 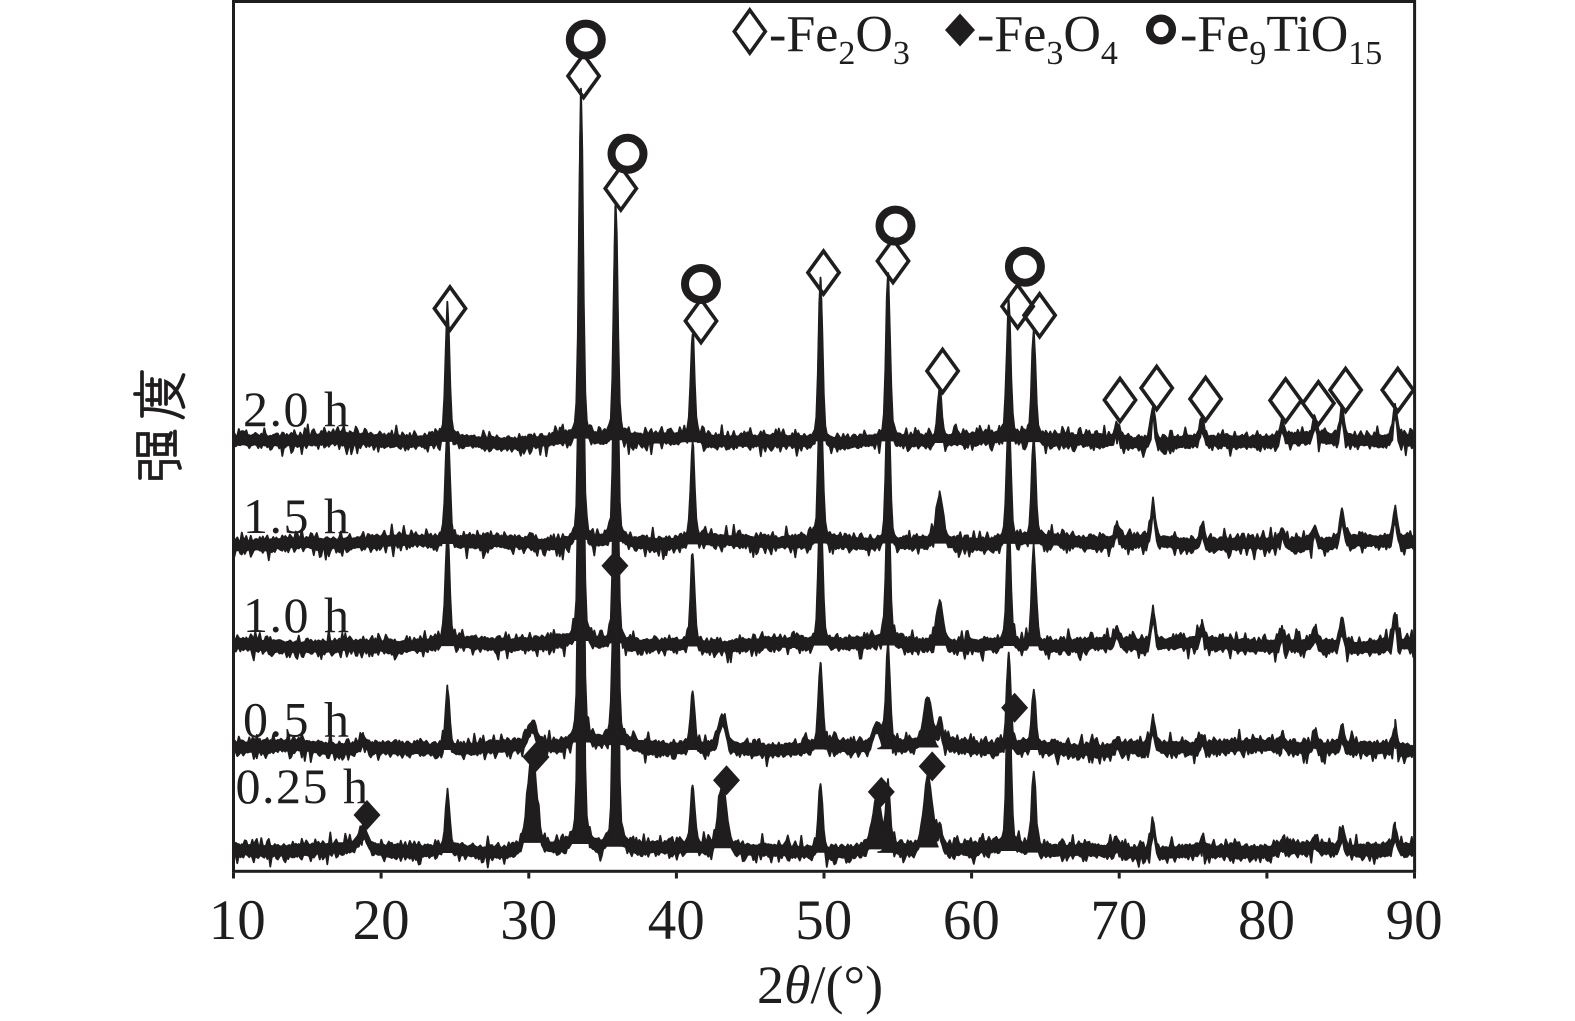 I want to click on svg-text: 80, so click(x=1266, y=920).